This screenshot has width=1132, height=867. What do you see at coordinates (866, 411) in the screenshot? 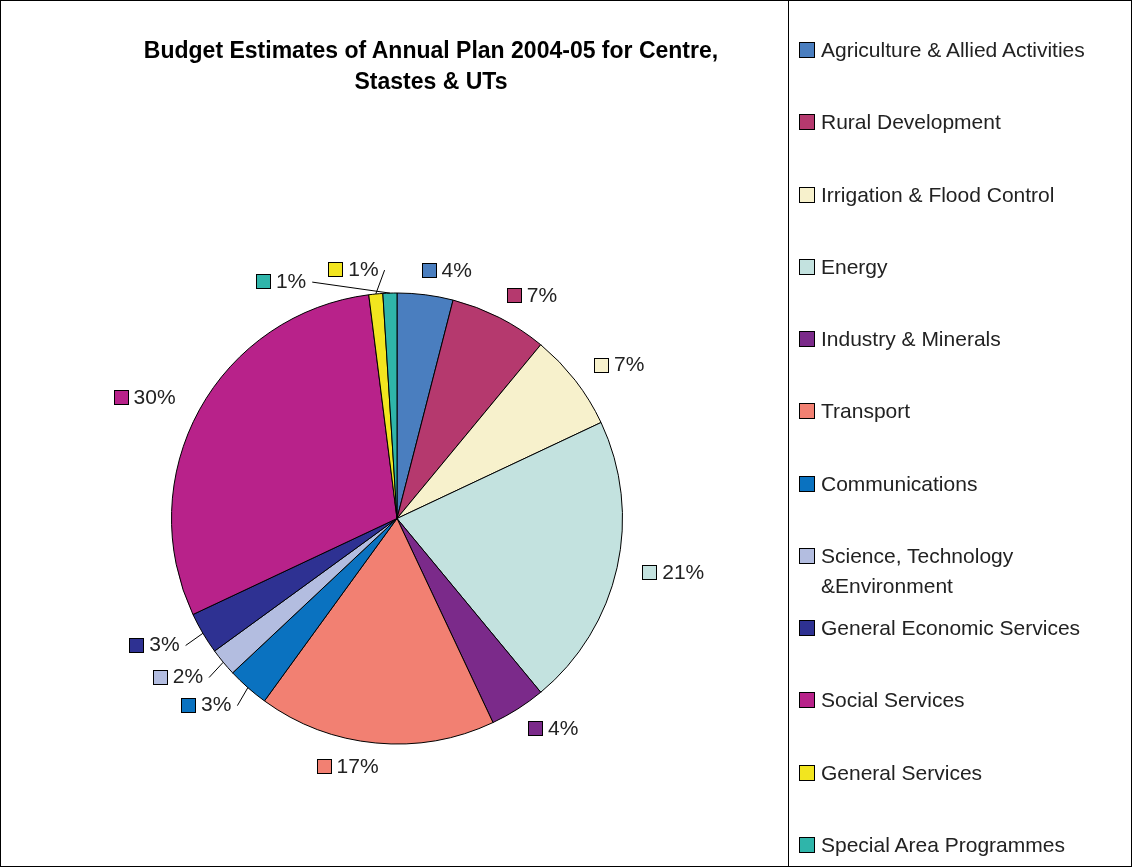
I see `legend-label: Transport` at bounding box center [866, 411].